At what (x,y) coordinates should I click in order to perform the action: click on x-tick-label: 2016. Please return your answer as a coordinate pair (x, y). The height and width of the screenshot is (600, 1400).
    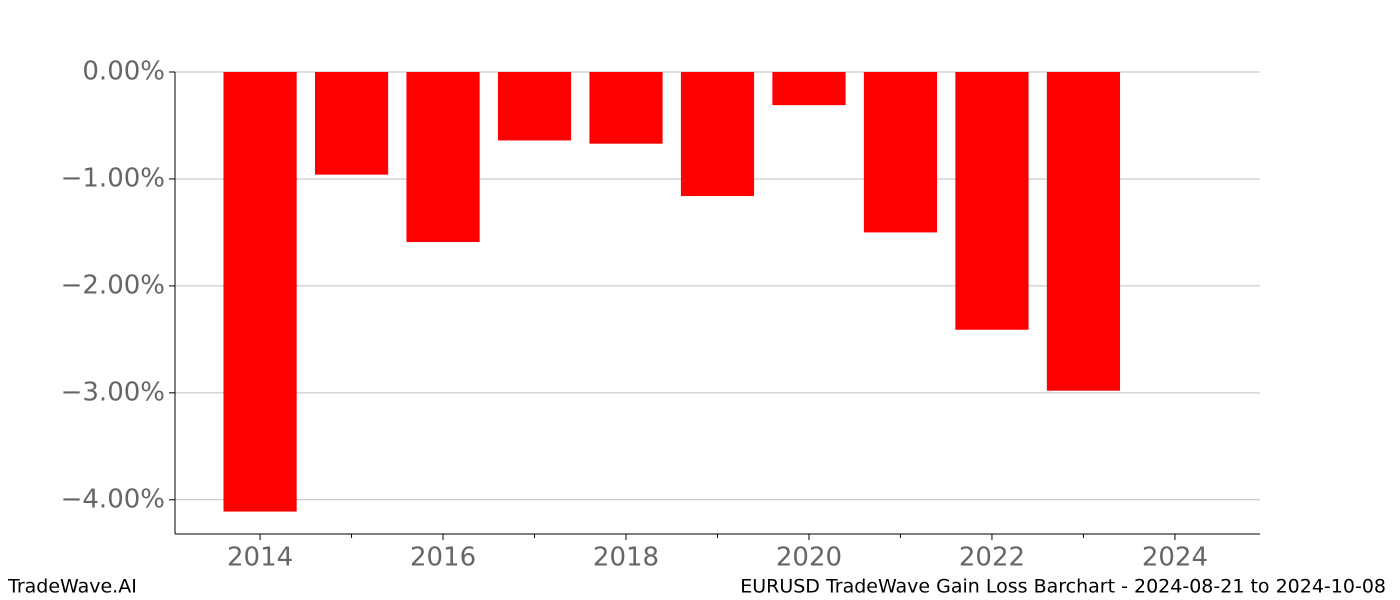
    Looking at the image, I should click on (443, 558).